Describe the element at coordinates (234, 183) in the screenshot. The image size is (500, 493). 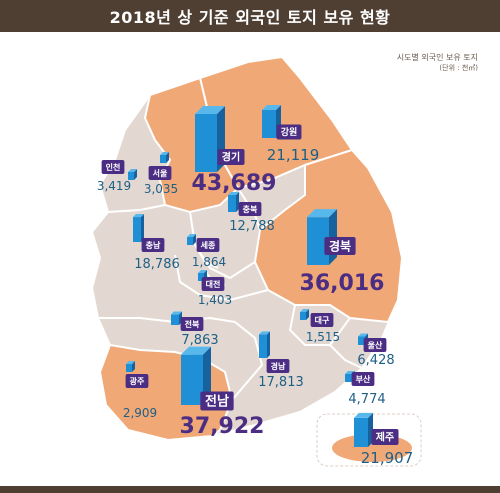
I see `value-label-eab2bdeab8b0: 43,689` at that location.